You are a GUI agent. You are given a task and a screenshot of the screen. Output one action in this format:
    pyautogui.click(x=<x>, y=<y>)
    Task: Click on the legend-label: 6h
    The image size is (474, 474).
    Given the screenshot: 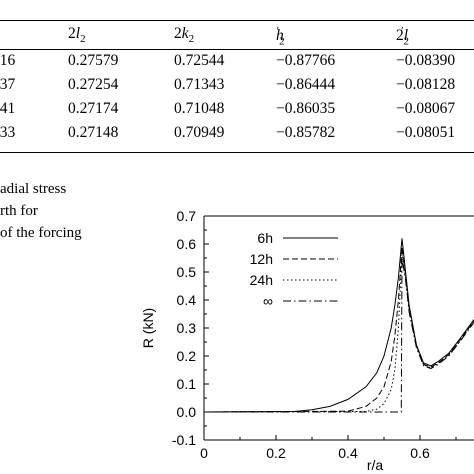 What is the action you would take?
    pyautogui.click(x=265, y=238)
    